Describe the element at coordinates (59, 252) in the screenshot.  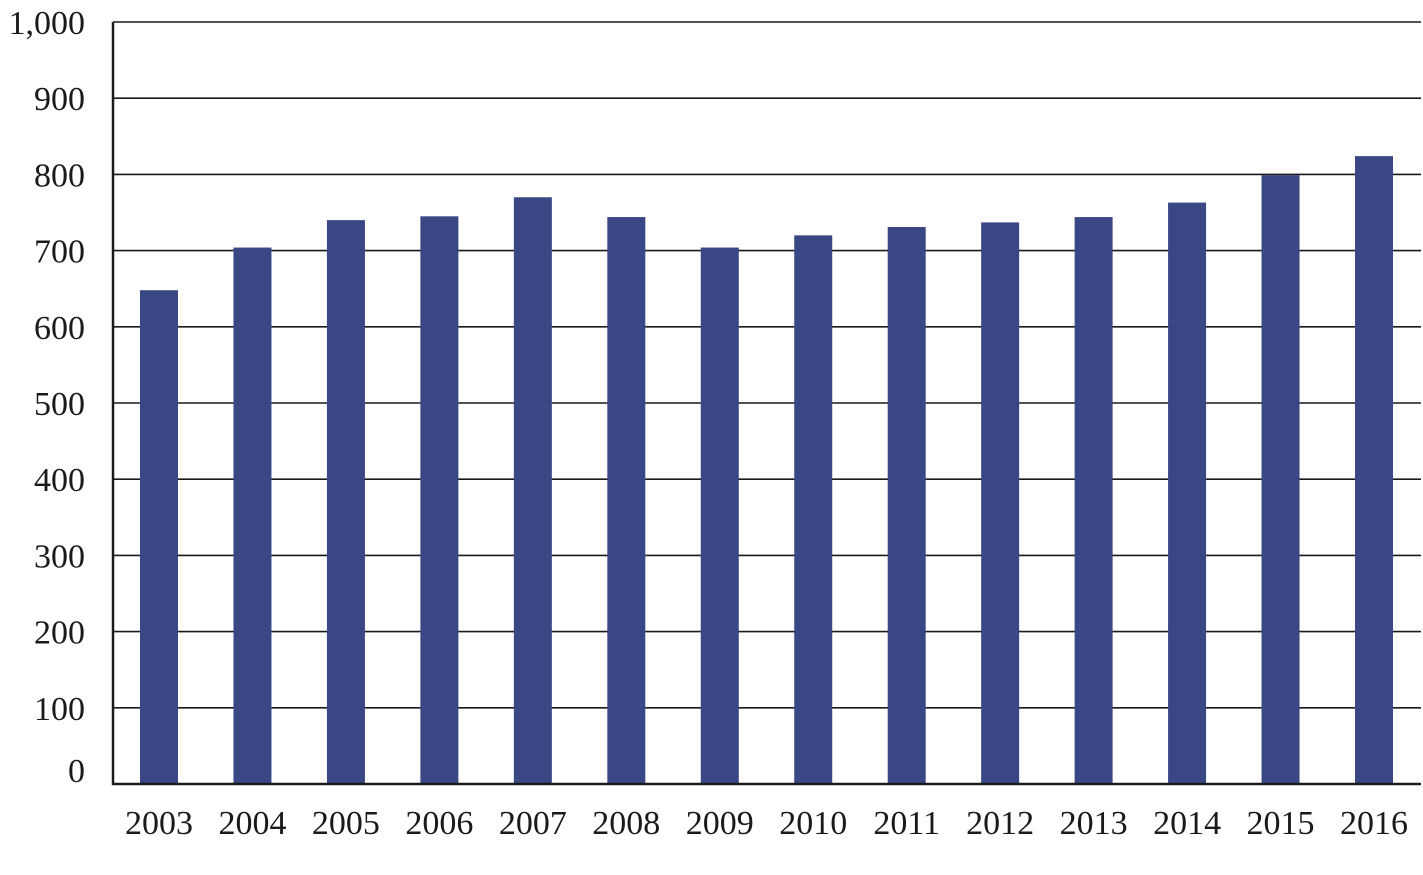
I see `y-tick-label: 700` at that location.